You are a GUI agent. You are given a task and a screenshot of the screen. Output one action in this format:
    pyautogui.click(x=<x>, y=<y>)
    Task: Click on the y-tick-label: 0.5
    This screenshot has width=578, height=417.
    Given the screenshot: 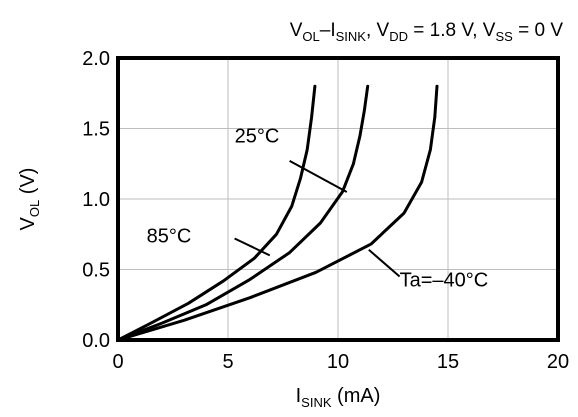 What is the action you would take?
    pyautogui.click(x=96, y=271)
    